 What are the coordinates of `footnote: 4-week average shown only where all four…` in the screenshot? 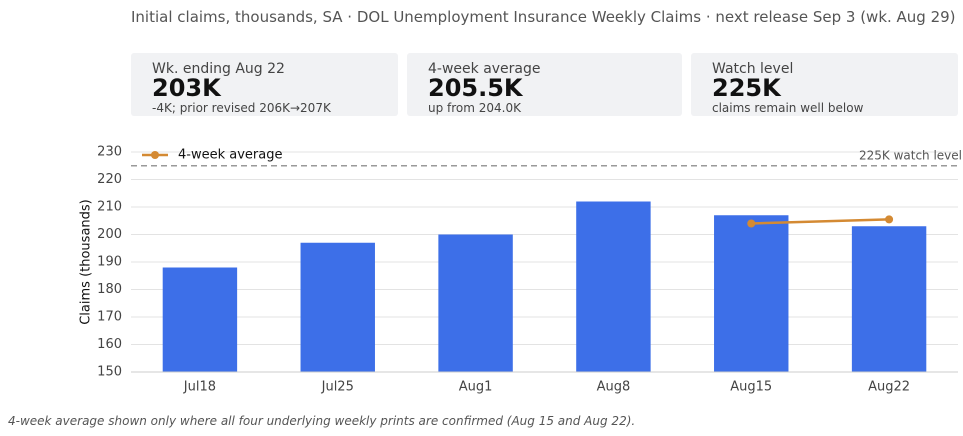 It's located at (322, 421).